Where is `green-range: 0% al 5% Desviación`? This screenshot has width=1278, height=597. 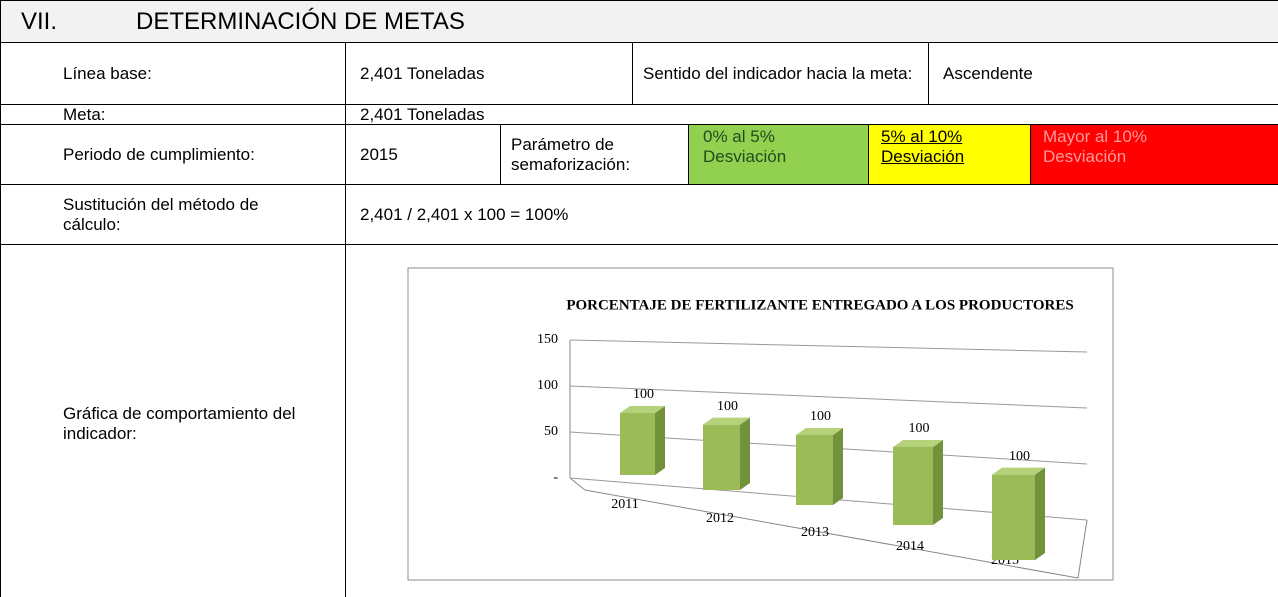 green-range: 0% al 5% Desviación is located at coordinates (778, 154).